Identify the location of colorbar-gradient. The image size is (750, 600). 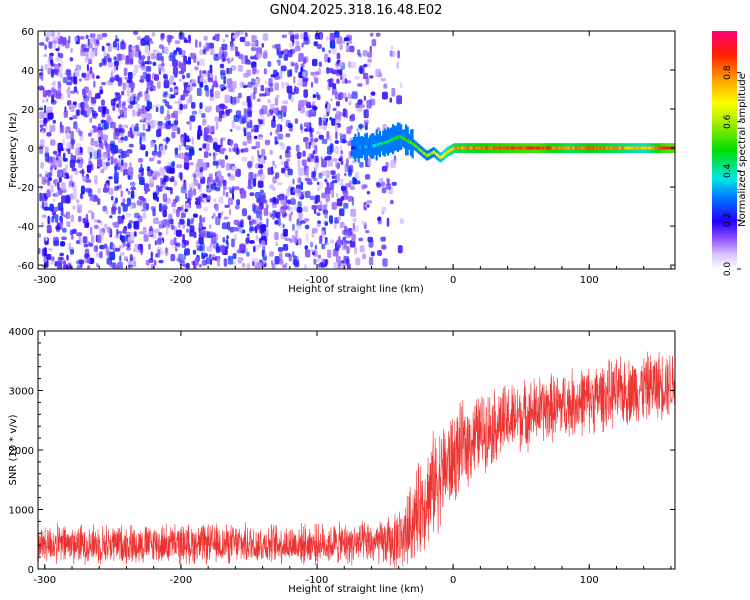
(724, 150).